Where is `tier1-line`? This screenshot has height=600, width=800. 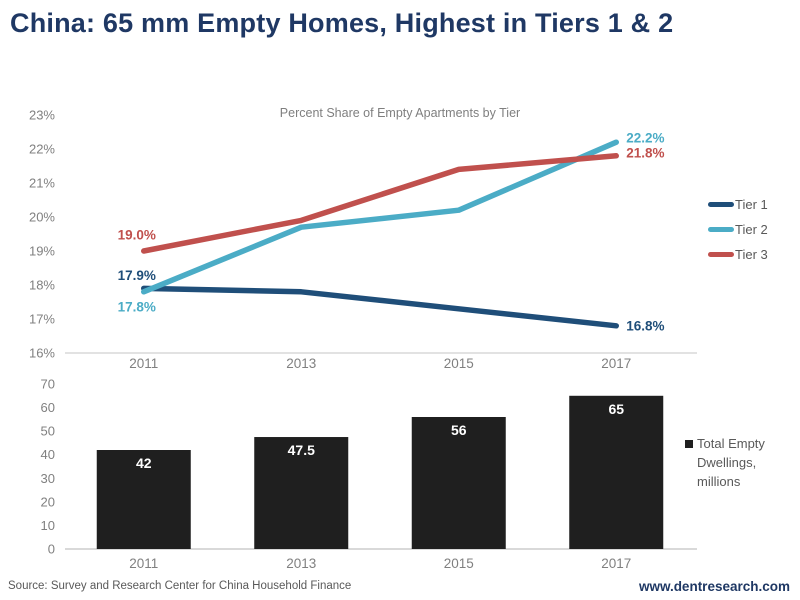
tier1-line is located at coordinates (380, 307).